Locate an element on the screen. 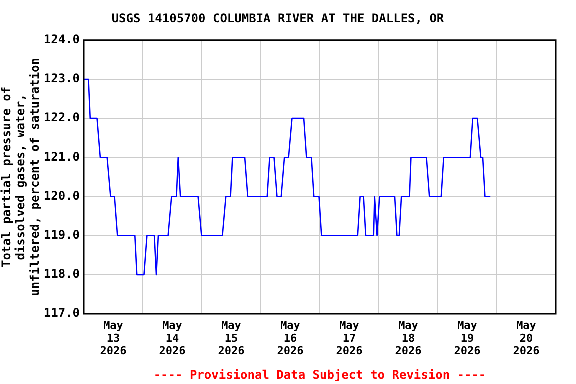 This screenshot has width=576, height=384. text: ---- Provisional Data Subject to Revision ---- is located at coordinates (320, 375).